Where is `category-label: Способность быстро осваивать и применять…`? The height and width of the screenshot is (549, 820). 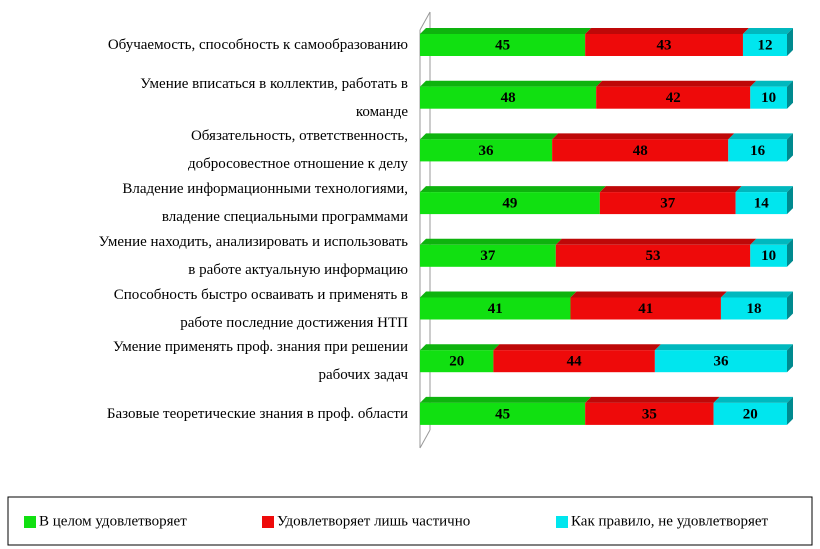
category-label: Способность быстро осваивать и применять… is located at coordinates (260, 308).